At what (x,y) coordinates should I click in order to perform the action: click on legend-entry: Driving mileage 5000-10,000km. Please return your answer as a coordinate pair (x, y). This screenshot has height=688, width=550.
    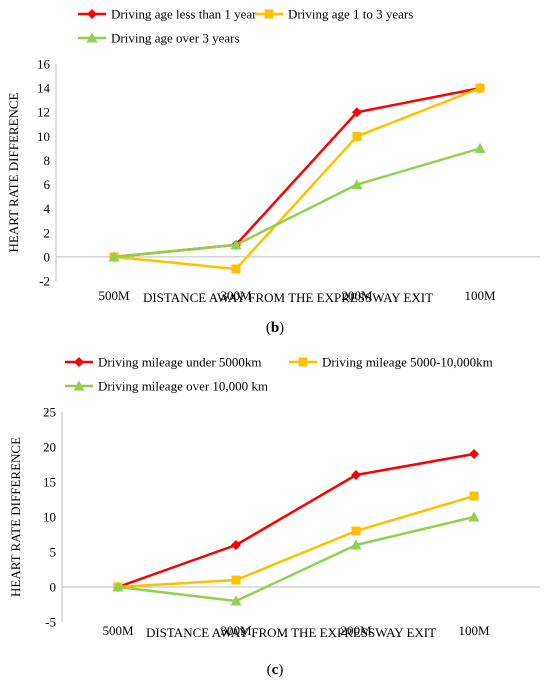
    Looking at the image, I should click on (391, 362).